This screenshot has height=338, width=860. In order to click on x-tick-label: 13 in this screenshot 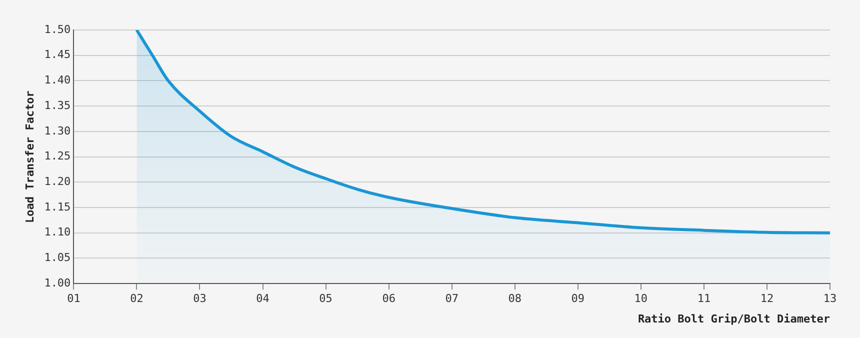, I will do `click(830, 299)`.